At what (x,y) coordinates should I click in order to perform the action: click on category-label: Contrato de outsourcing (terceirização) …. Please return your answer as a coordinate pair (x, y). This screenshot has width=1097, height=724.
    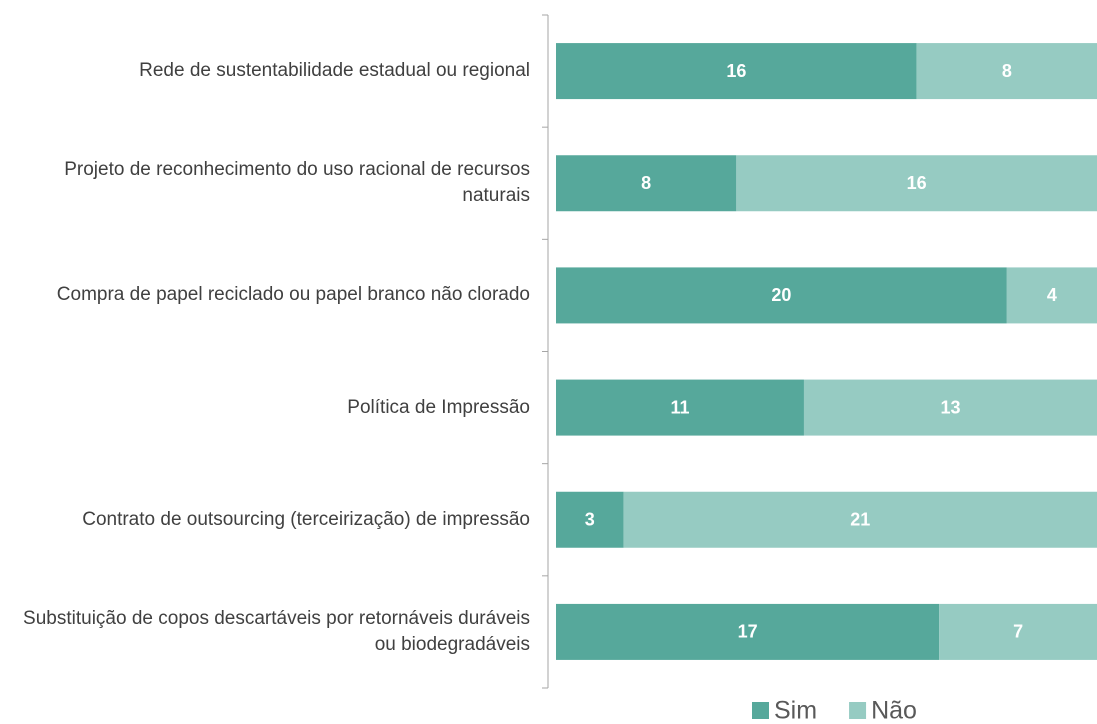
    Looking at the image, I should click on (306, 519).